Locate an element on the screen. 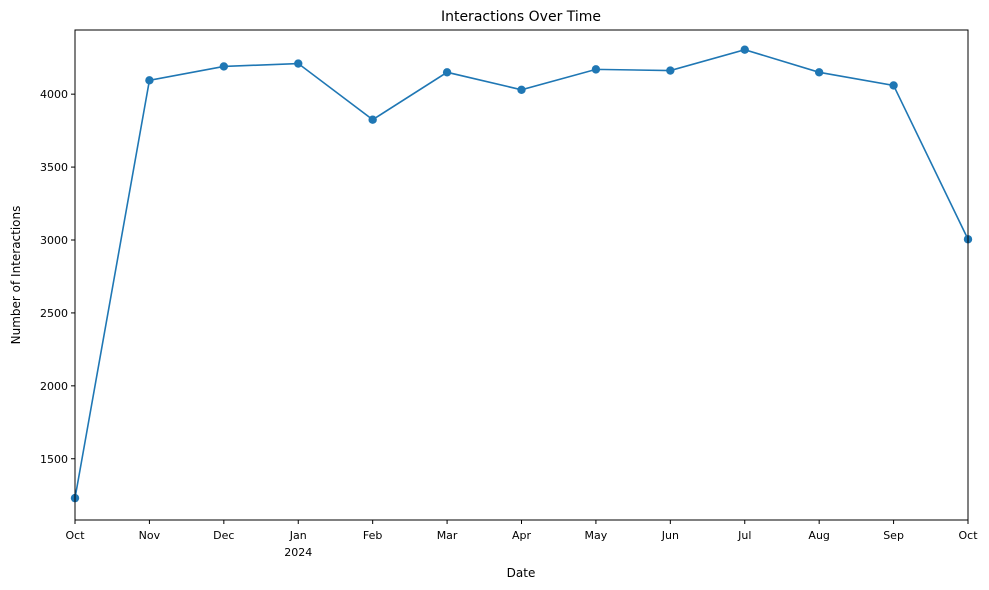 The width and height of the screenshot is (989, 590). x-tick-label: Jan is located at coordinates (298, 535).